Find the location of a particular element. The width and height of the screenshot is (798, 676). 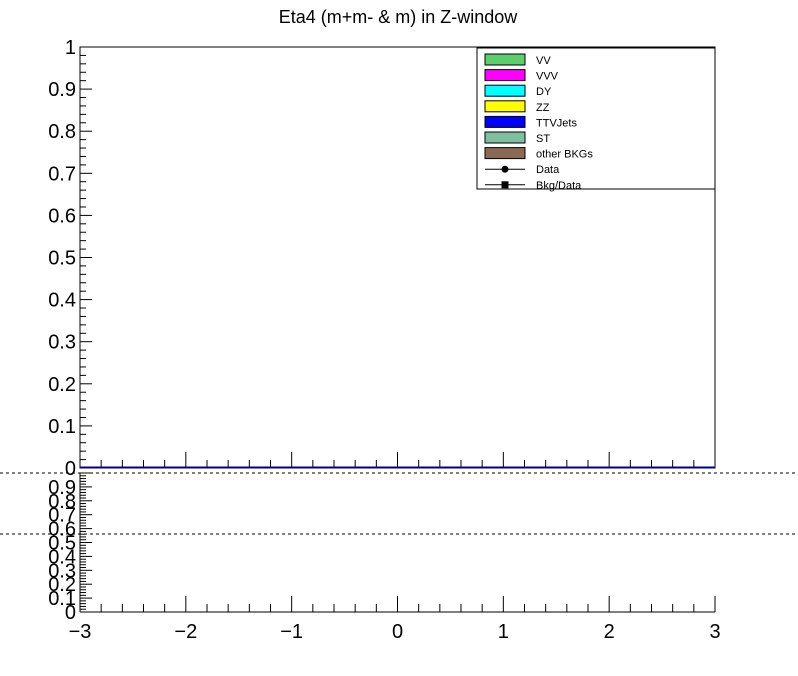

y-tick-label: 1 is located at coordinates (70, 48).